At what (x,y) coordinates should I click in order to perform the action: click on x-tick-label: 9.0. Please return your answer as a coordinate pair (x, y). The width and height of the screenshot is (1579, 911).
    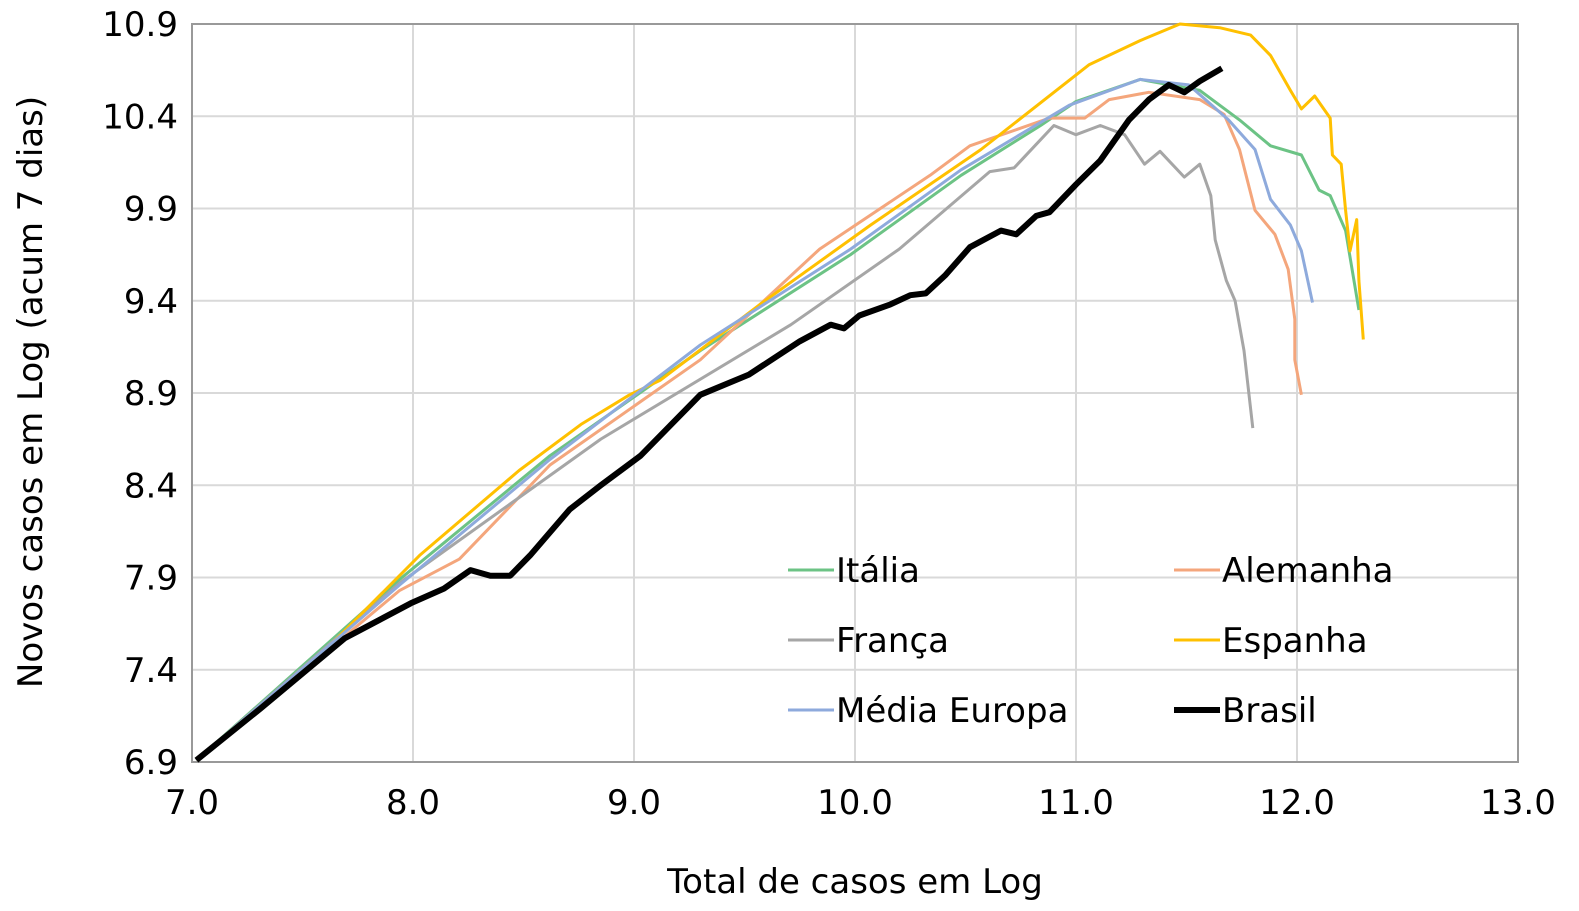
    Looking at the image, I should click on (634, 803).